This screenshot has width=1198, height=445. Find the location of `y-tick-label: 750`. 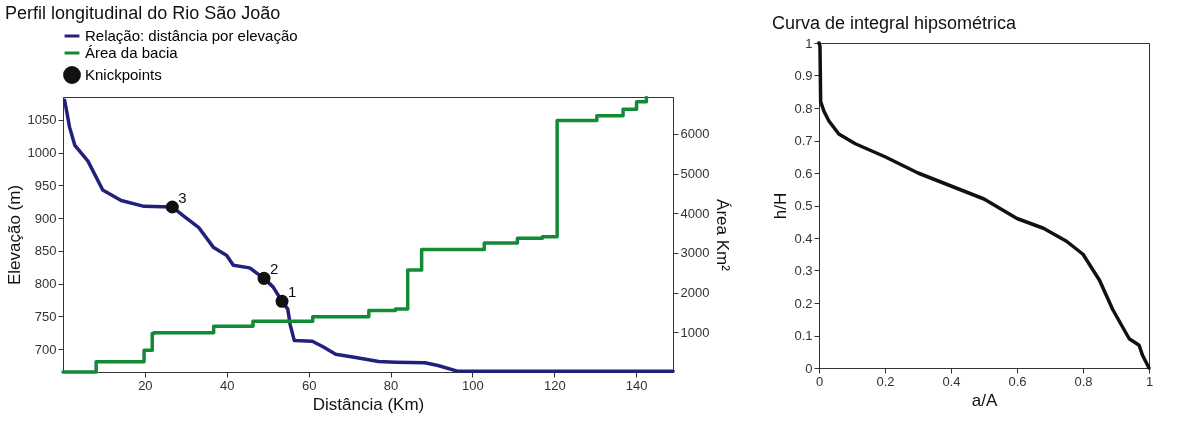

y-tick-label: 750 is located at coordinates (45, 316).